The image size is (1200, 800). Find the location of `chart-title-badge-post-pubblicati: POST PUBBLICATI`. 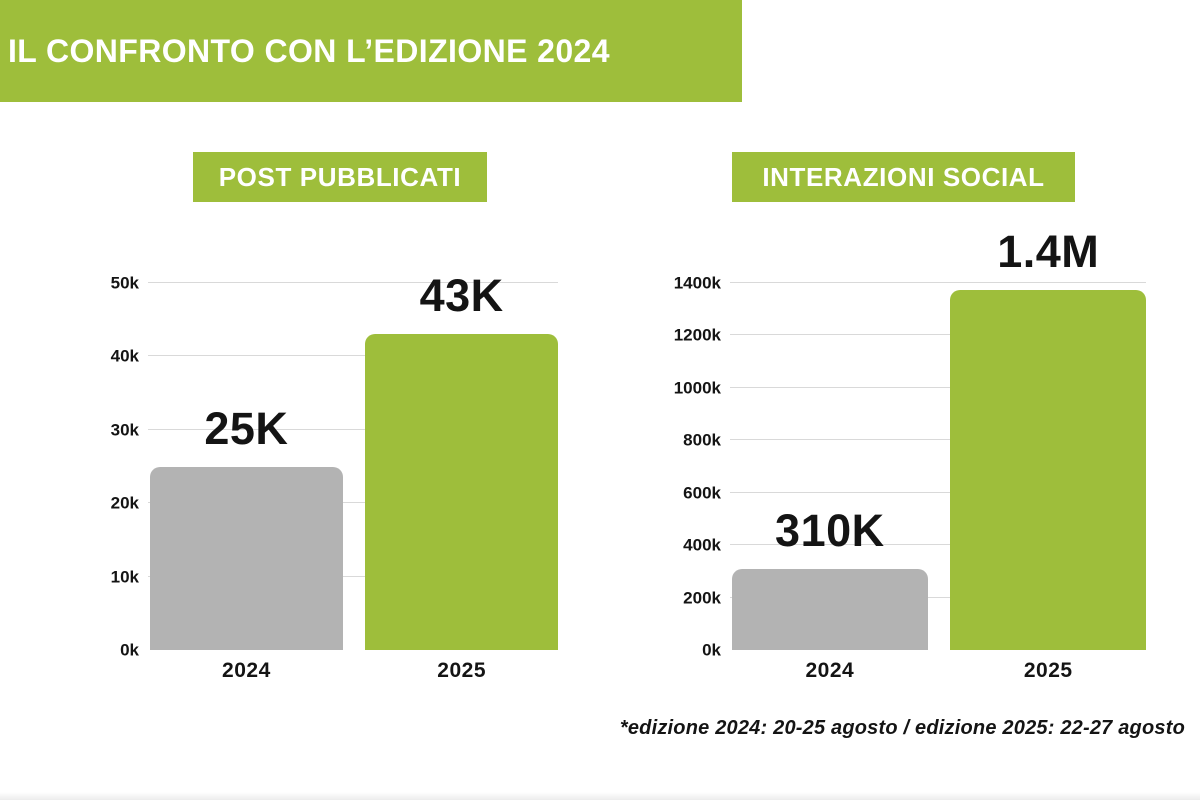

chart-title-badge-post-pubblicati: POST PUBBLICATI is located at coordinates (340, 177).